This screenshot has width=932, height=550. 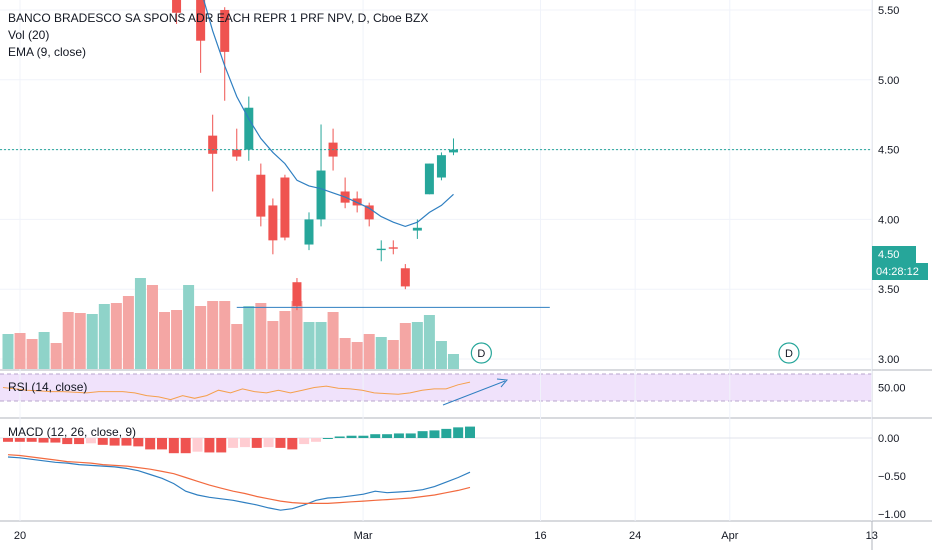 I want to click on price-tick-label: 5.00, so click(x=888, y=81).